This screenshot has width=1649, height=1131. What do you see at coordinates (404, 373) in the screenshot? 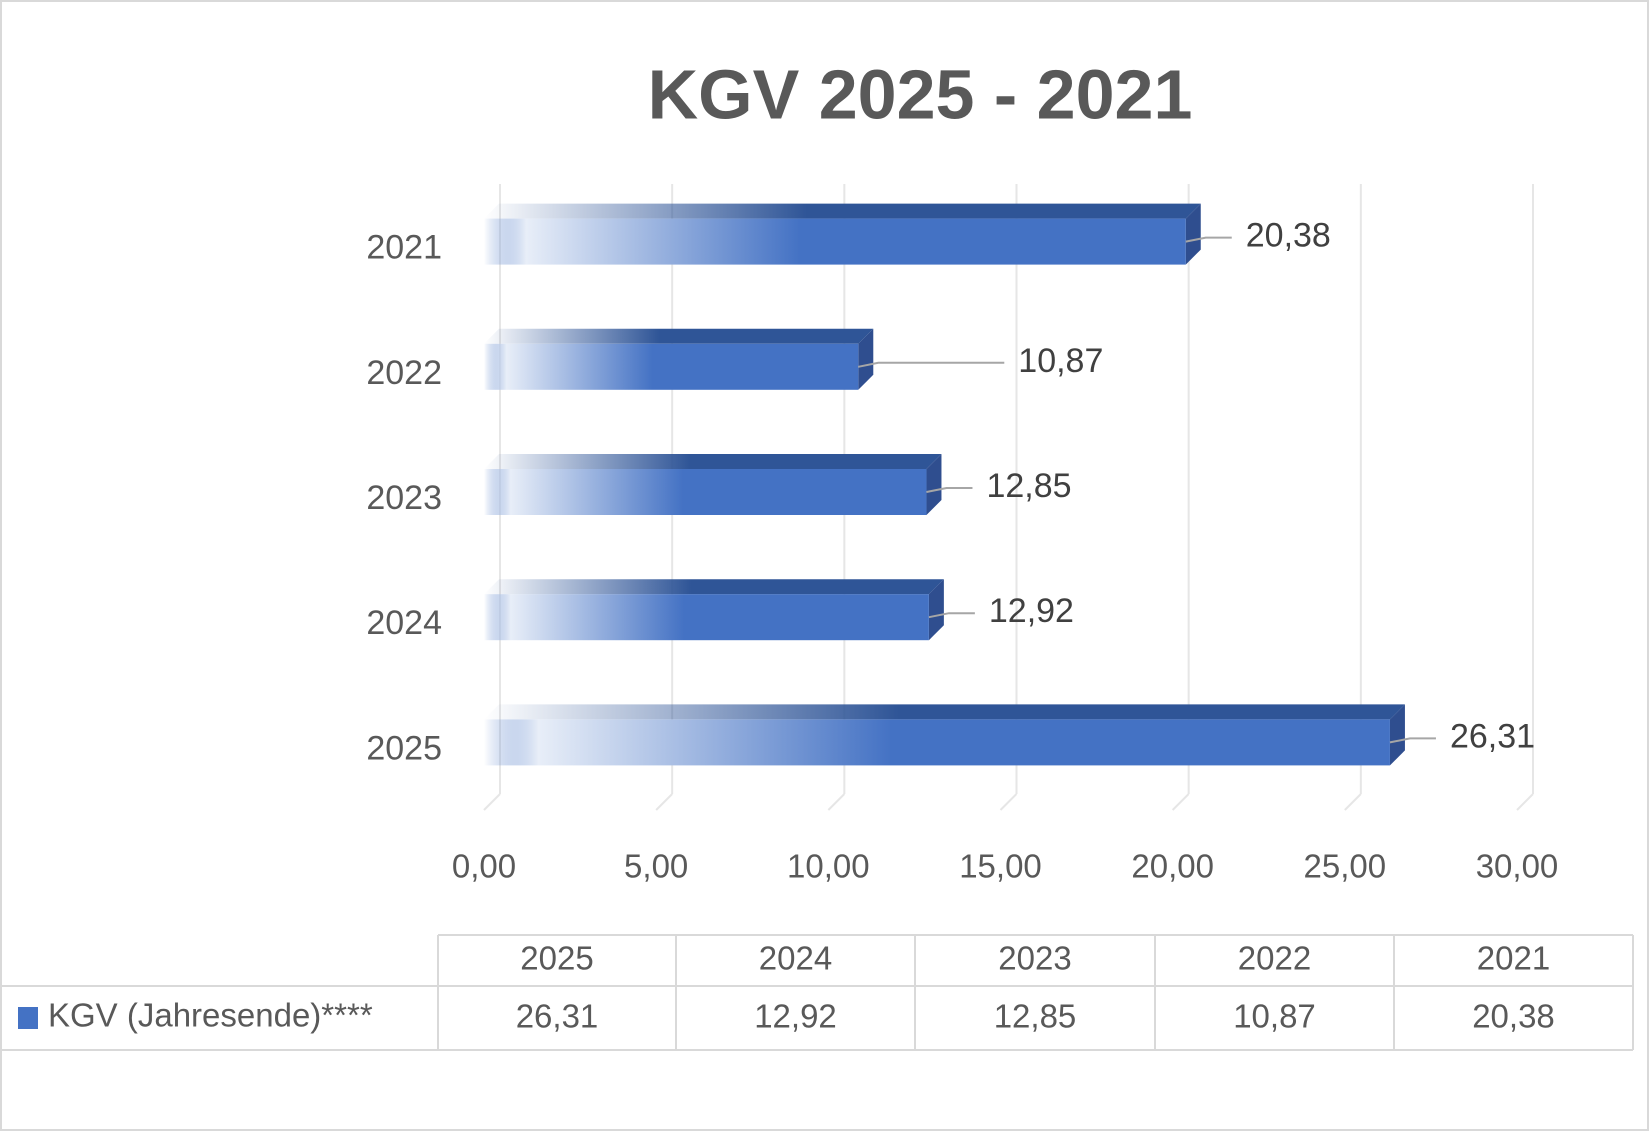
I see `y-tick-label: 2022` at bounding box center [404, 373].